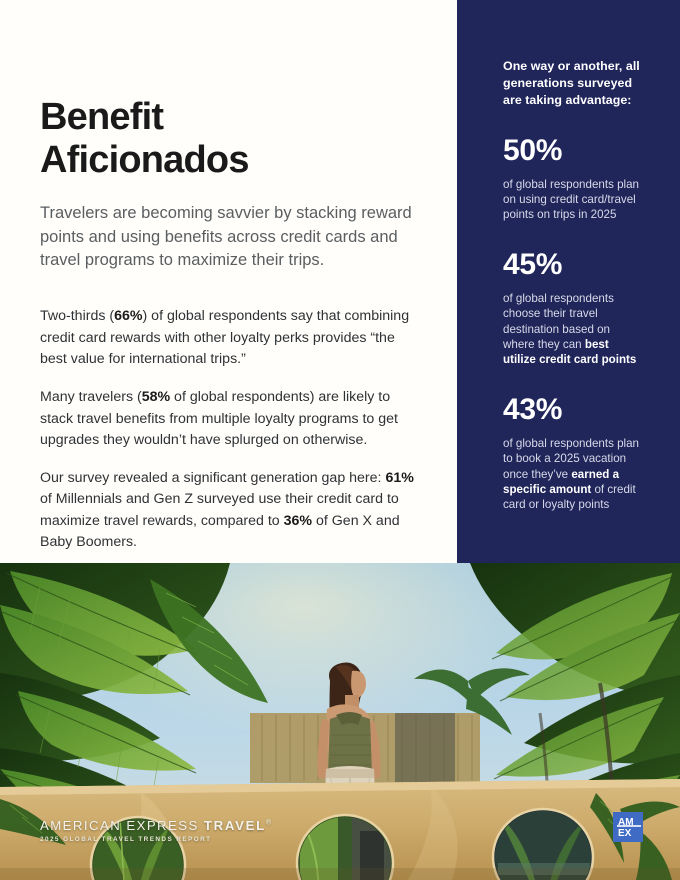  I want to click on amex-logo-icon: AM EX, so click(628, 827).